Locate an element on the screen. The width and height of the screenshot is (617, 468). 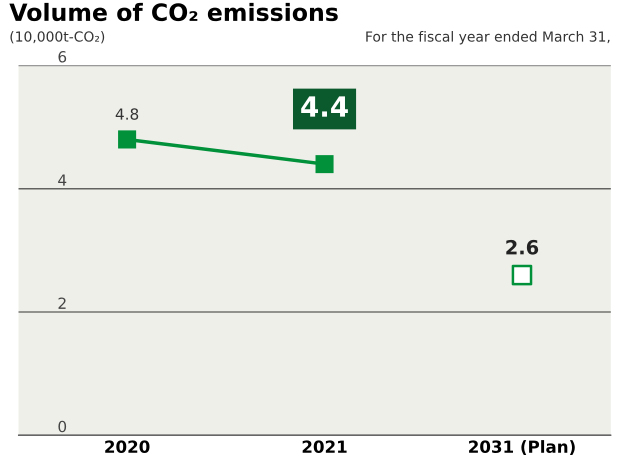
y-tick-label: 4 is located at coordinates (62, 180).